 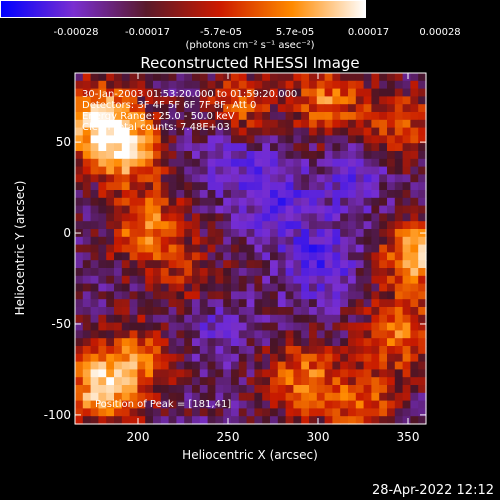 I want to click on timestamp: 28-Apr-2022 12:12, so click(x=433, y=490).